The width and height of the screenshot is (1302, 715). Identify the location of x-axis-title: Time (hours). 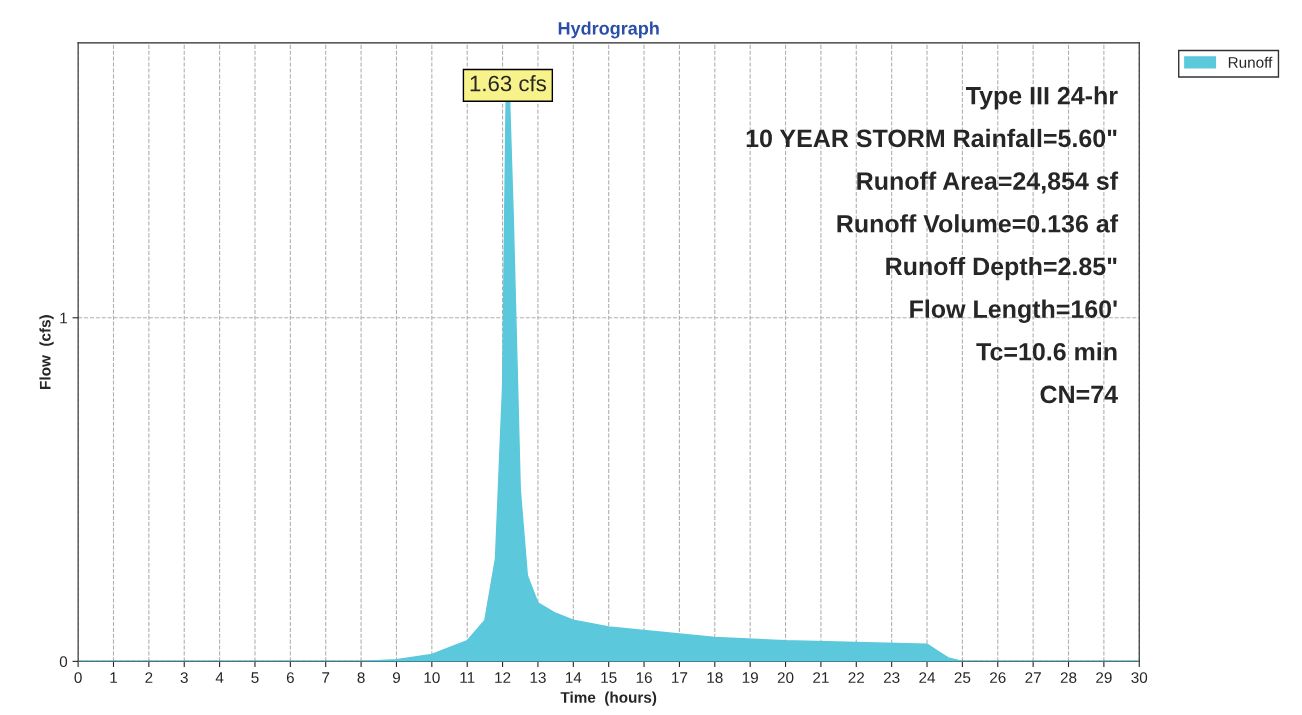
(608, 698).